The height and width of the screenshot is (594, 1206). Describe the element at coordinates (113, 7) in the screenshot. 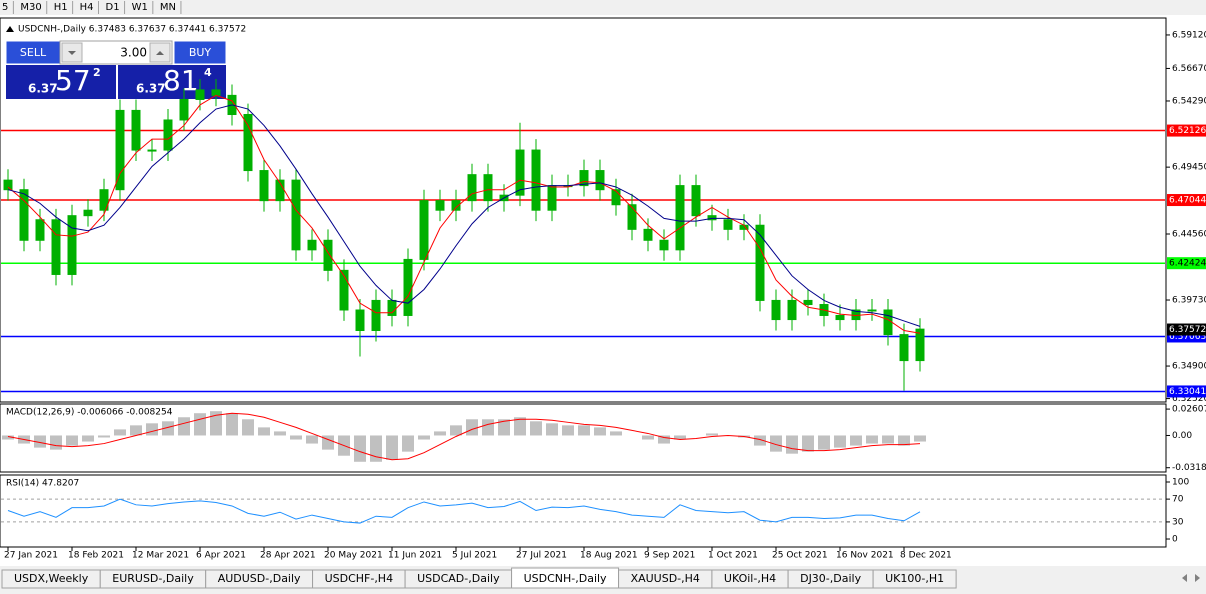

I see `timeframe-button: D1` at that location.